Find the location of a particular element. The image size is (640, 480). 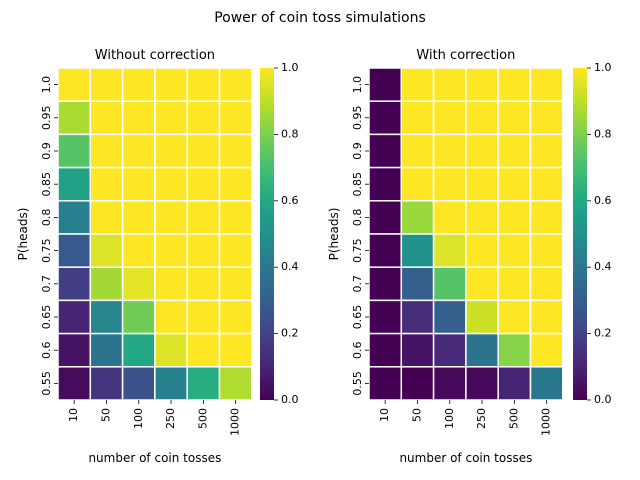

heatmap-cell: 0.8, 500: 1 is located at coordinates (514, 217).